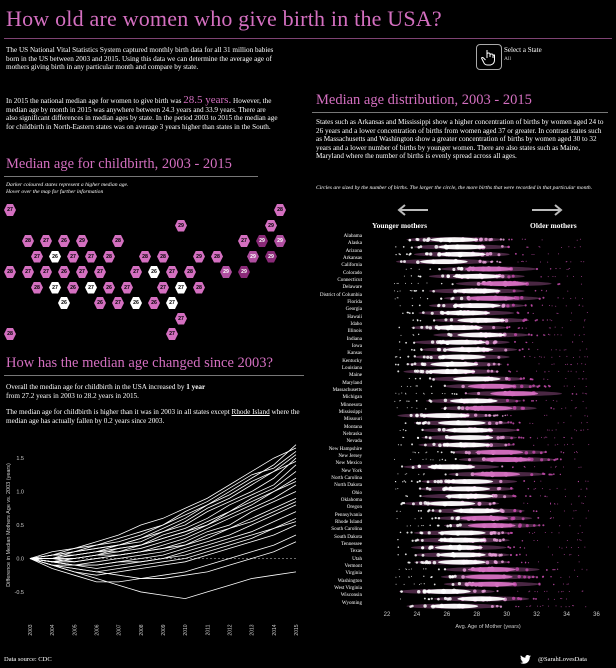 The width and height of the screenshot is (616, 668). I want to click on state-label: New Jersey, so click(350, 455).